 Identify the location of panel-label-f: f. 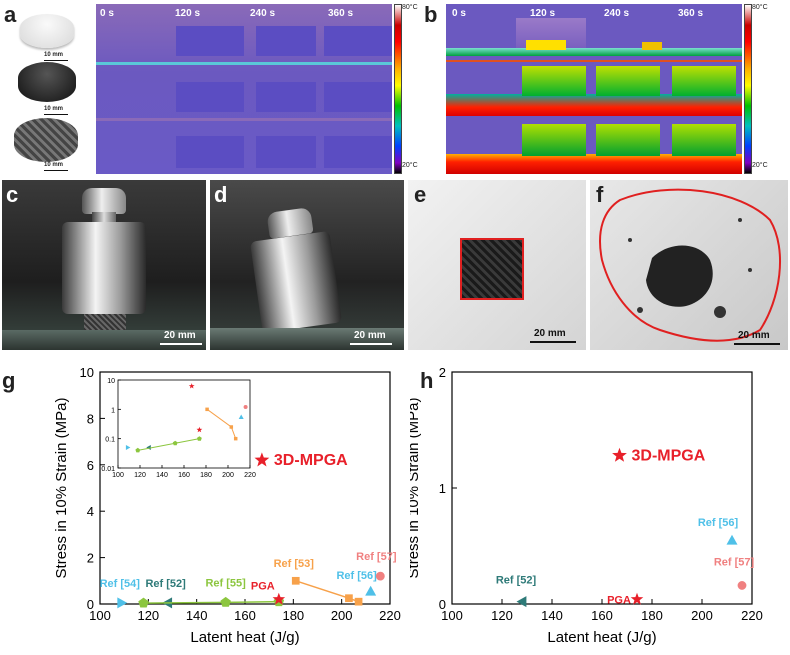
(600, 194).